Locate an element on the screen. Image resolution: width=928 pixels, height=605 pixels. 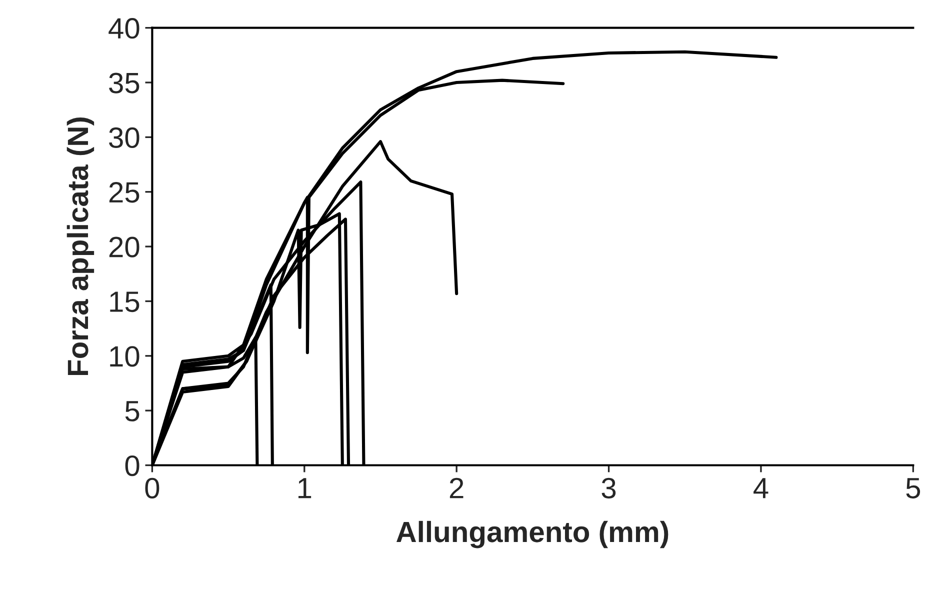
x-axis-title: Allungamento (mm) is located at coordinates (532, 534).